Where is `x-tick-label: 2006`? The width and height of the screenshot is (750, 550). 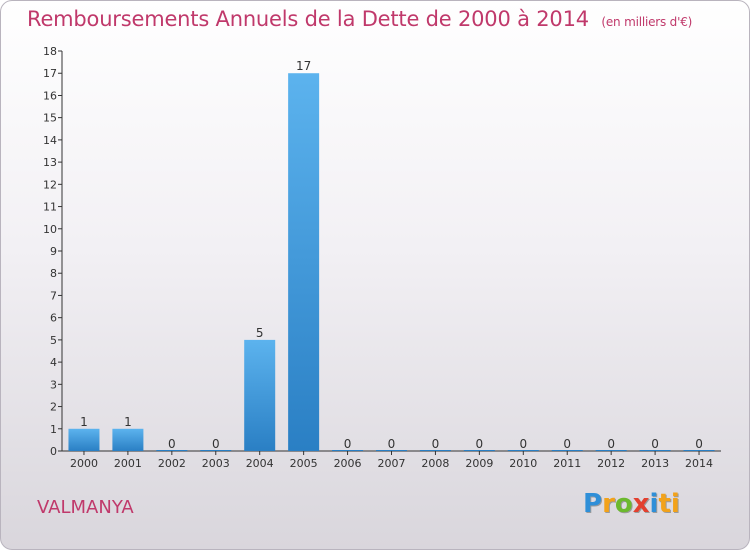
x-tick-label: 2006 is located at coordinates (348, 463).